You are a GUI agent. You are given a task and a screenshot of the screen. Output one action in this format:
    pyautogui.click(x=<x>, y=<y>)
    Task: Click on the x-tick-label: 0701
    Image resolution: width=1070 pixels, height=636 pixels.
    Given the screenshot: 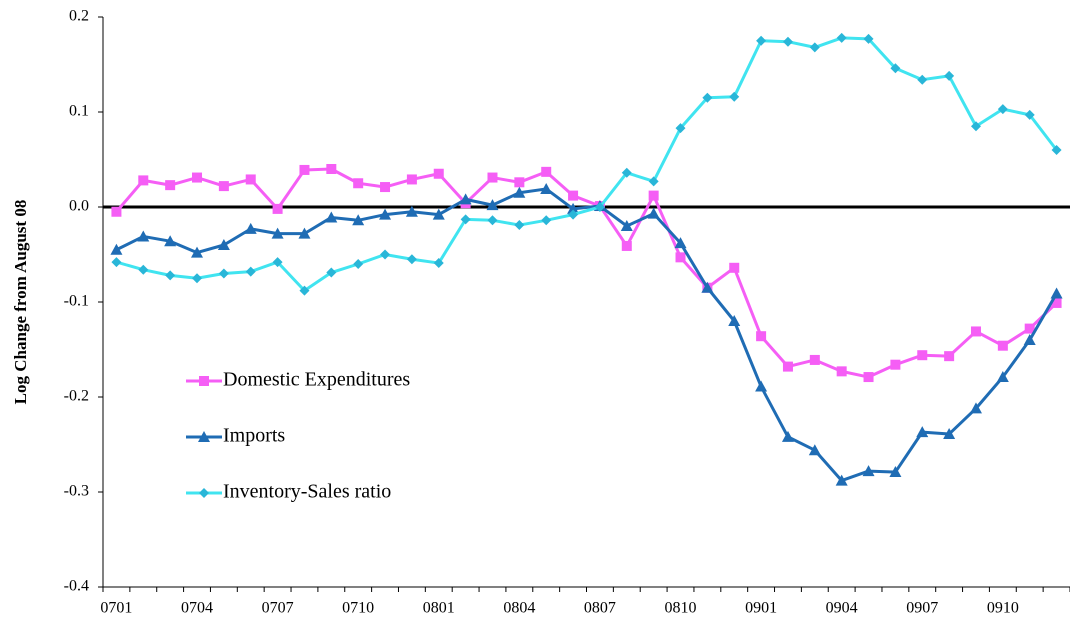 What is the action you would take?
    pyautogui.click(x=116, y=608)
    